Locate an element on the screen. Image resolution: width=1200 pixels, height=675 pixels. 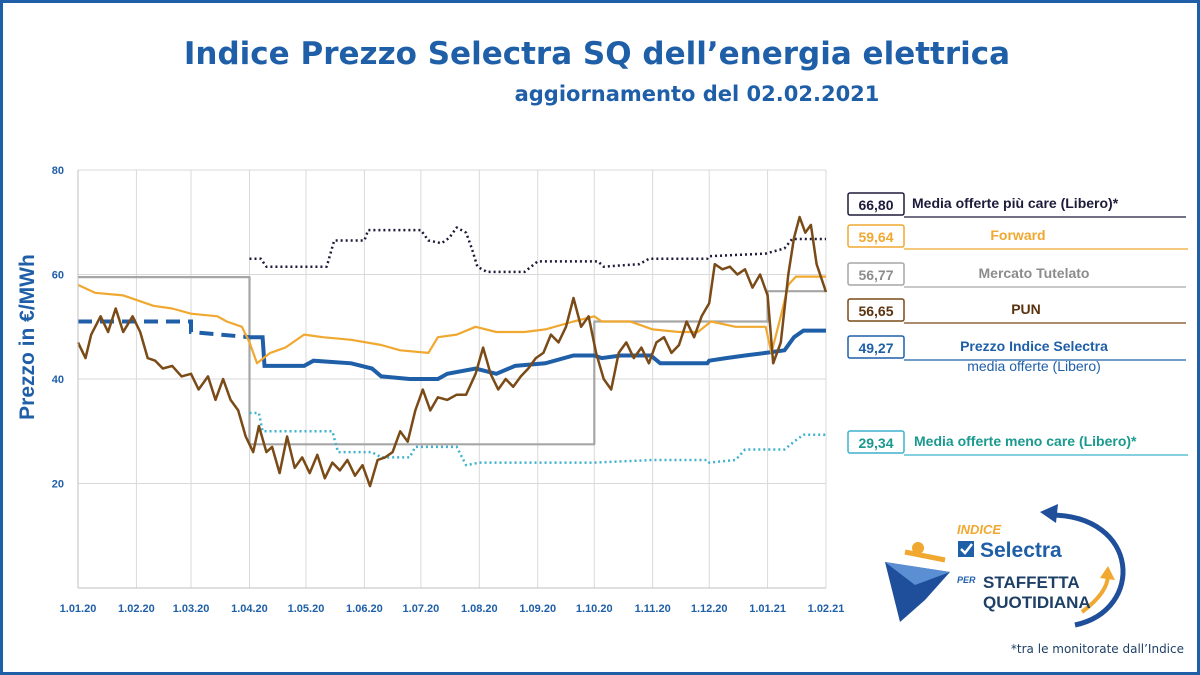
page-subtitle: aggiornamento del 02.02.2021 is located at coordinates (697, 94).